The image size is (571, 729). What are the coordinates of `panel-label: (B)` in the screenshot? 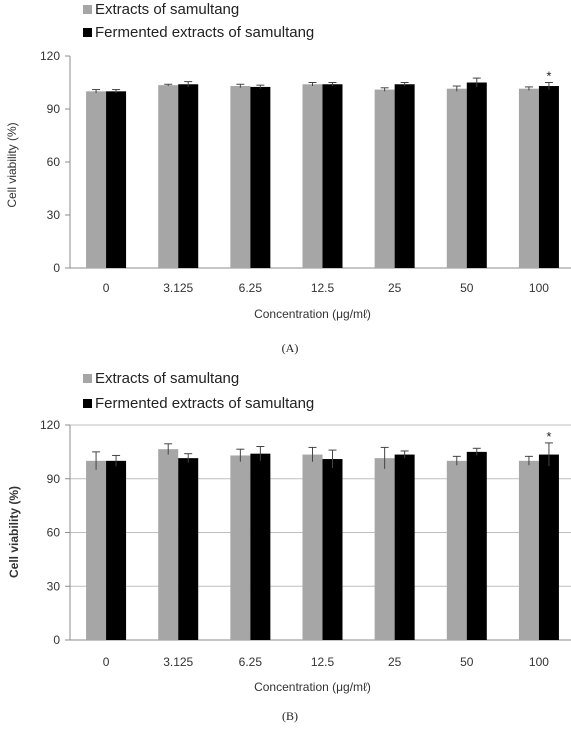 It's located at (290, 716).